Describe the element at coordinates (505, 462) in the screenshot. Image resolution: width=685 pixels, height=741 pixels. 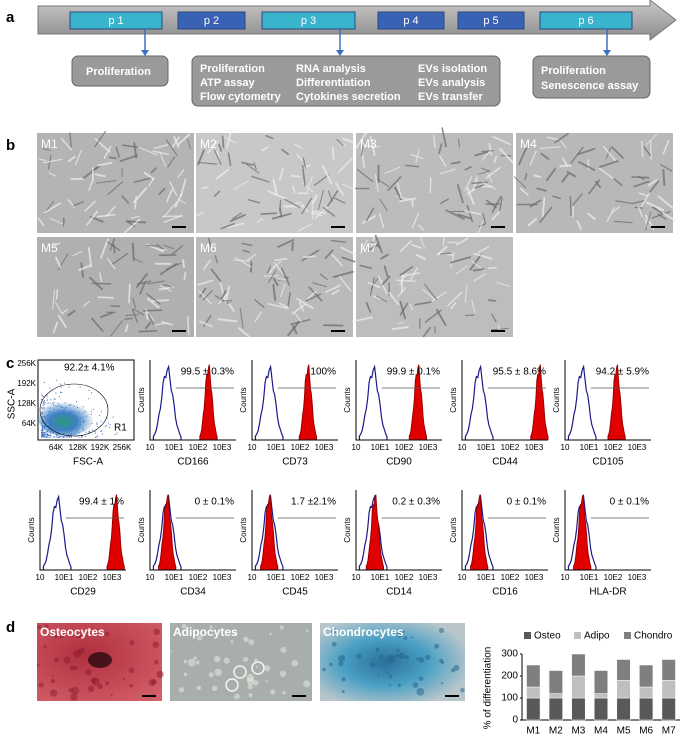
I see `marker-name: CD44` at that location.